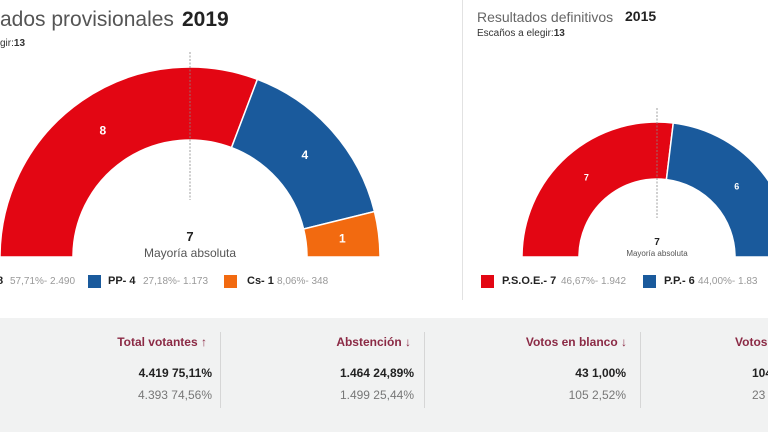 Image resolution: width=768 pixels, height=432 pixels. Describe the element at coordinates (260, 281) in the screenshot. I see `legend-cs-name: Cs- 1` at that location.